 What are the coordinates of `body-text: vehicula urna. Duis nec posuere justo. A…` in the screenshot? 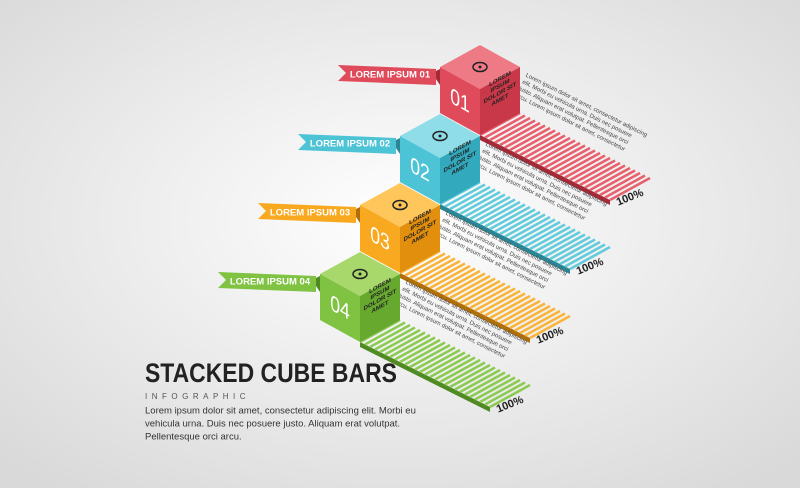 It's located at (272, 424).